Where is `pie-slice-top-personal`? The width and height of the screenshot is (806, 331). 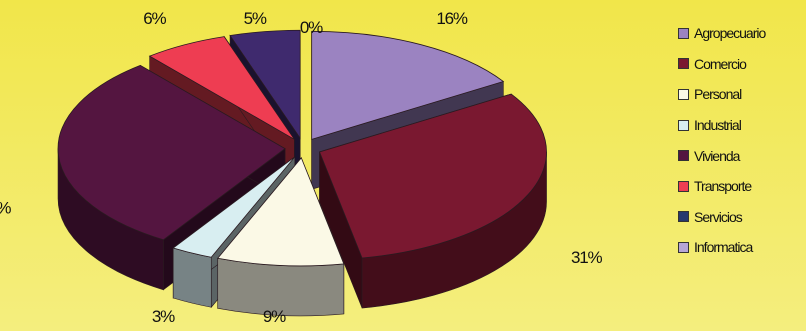
pie-slice-top-personal is located at coordinates (280, 212).